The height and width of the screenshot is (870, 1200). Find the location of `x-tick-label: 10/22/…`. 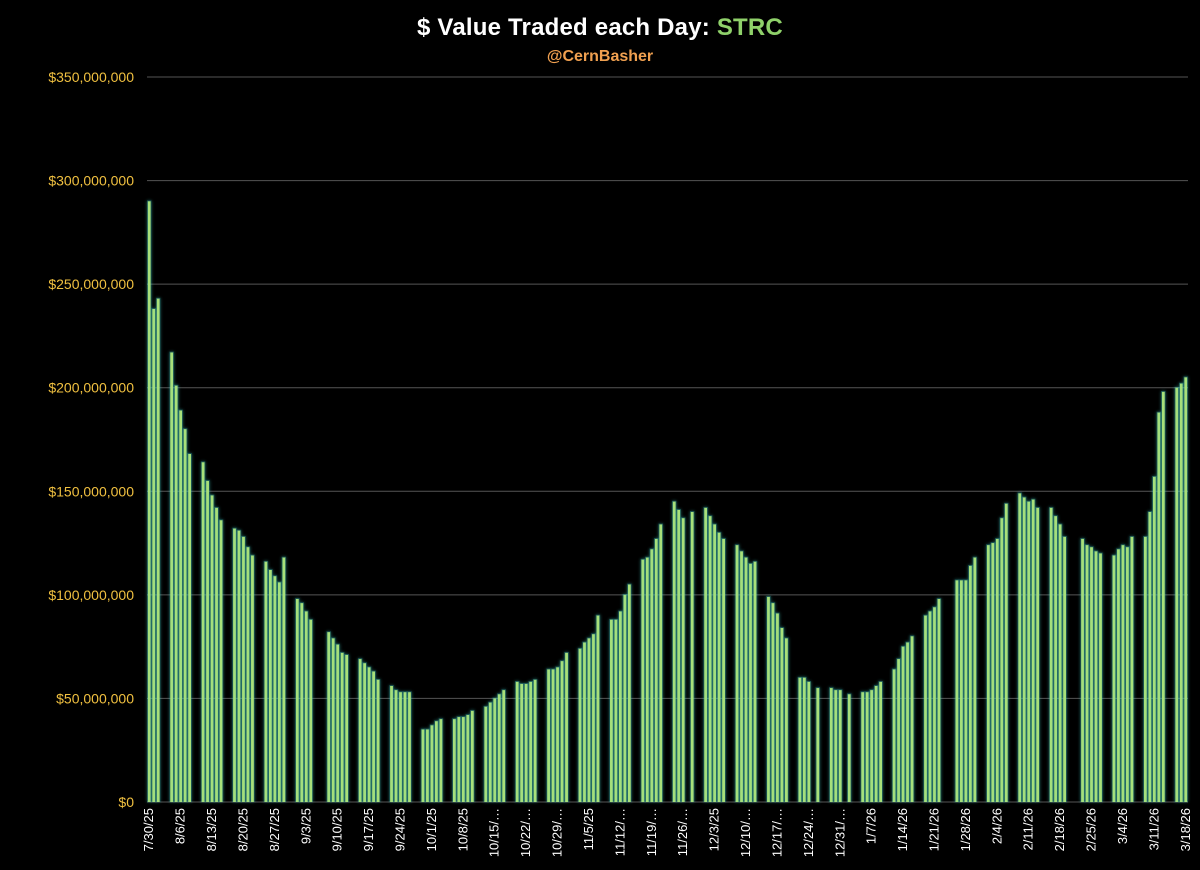

x-tick-label: 10/22/… is located at coordinates (525, 832).